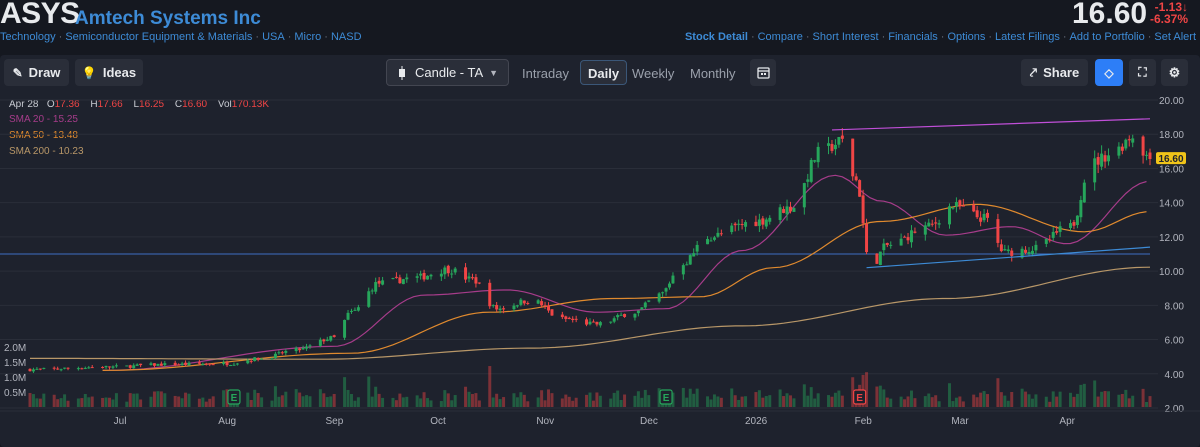  Describe the element at coordinates (159, 37) in the screenshot. I see `category-semiconductor-equipment-materials: Semiconductor Equipment & Materials` at that location.